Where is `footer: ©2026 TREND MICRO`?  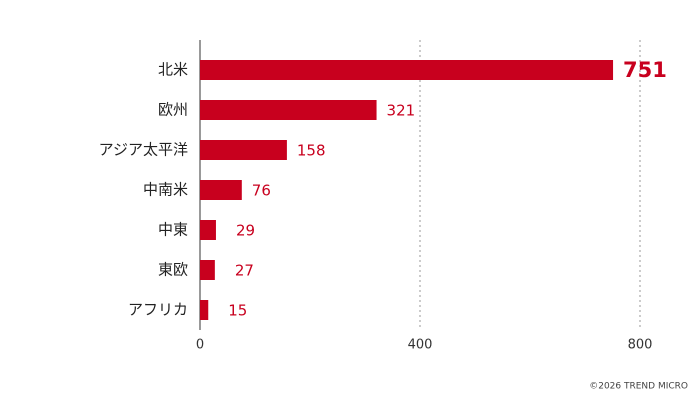
footer: ©2026 TREND MICRO is located at coordinates (638, 387).